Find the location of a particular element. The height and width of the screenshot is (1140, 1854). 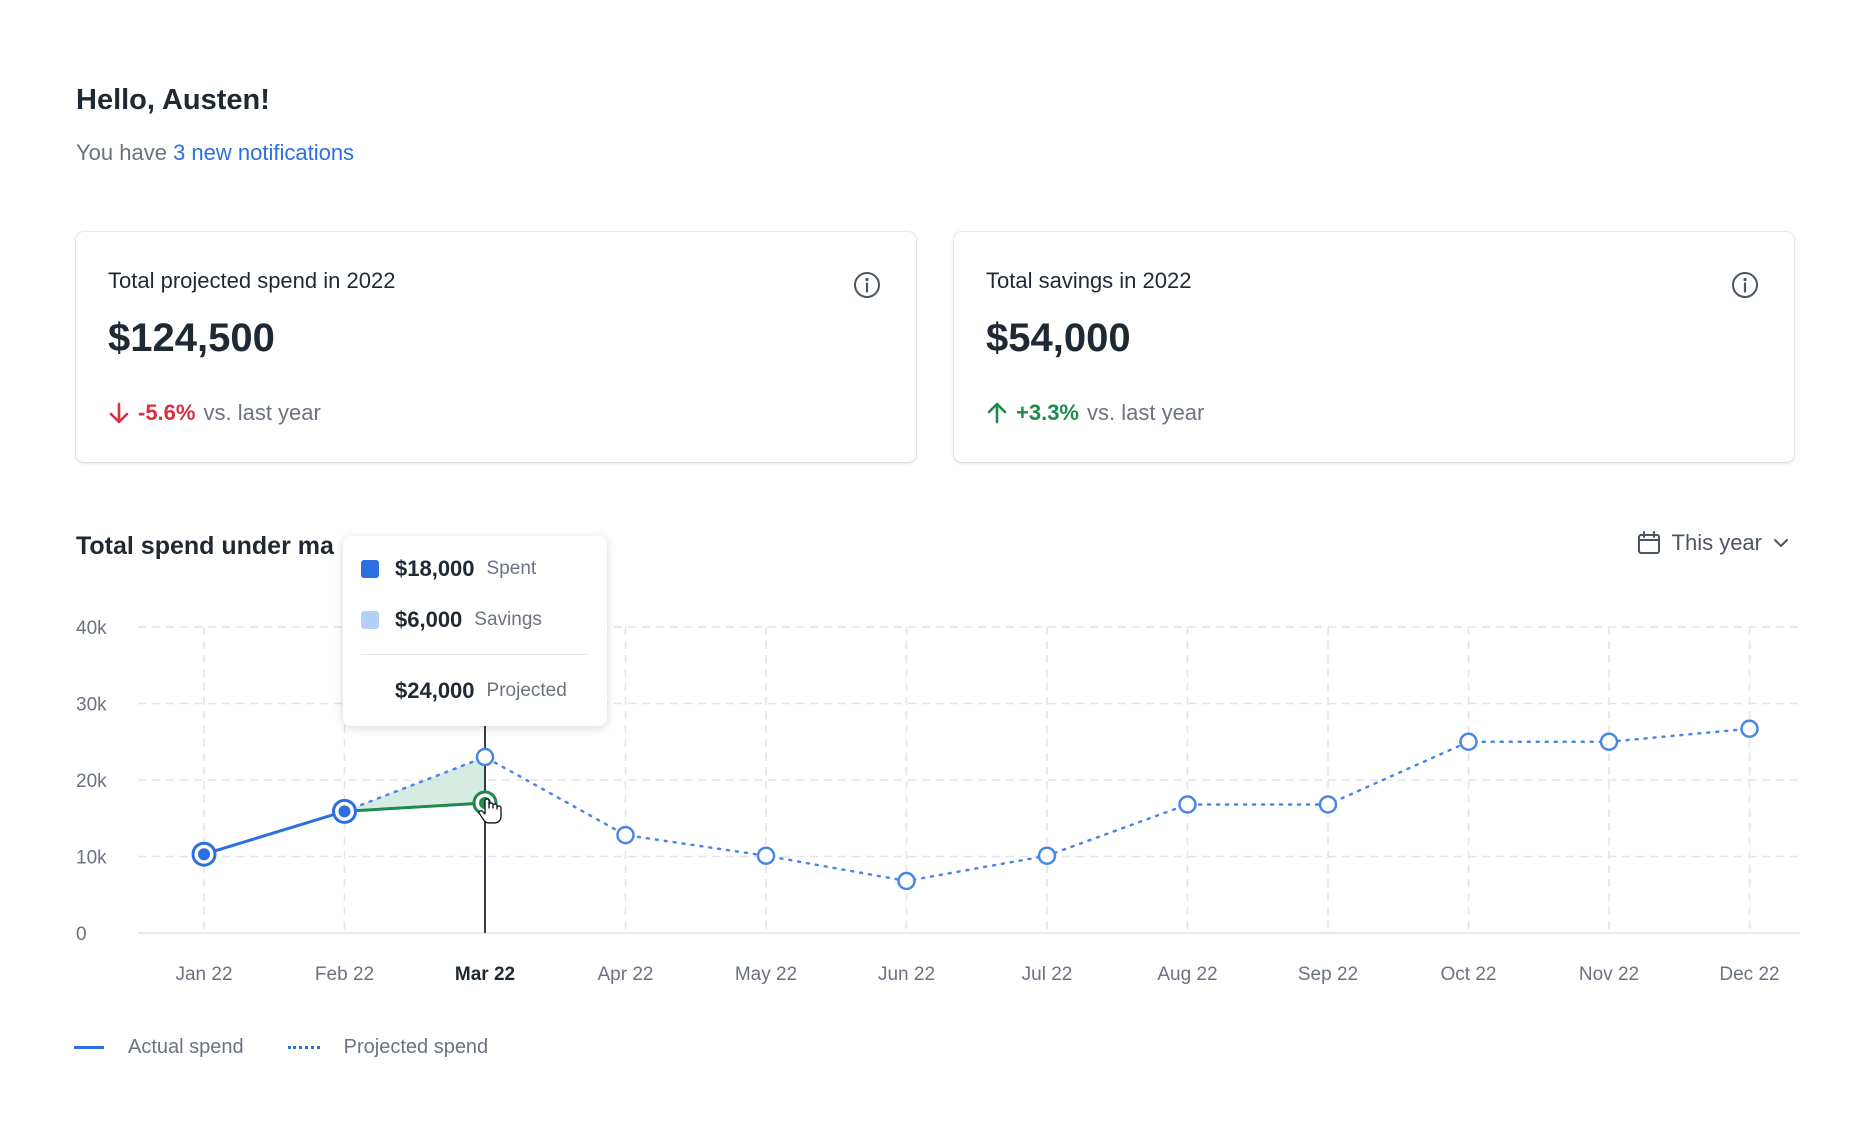

y-tick-label: 10k is located at coordinates (91, 858).